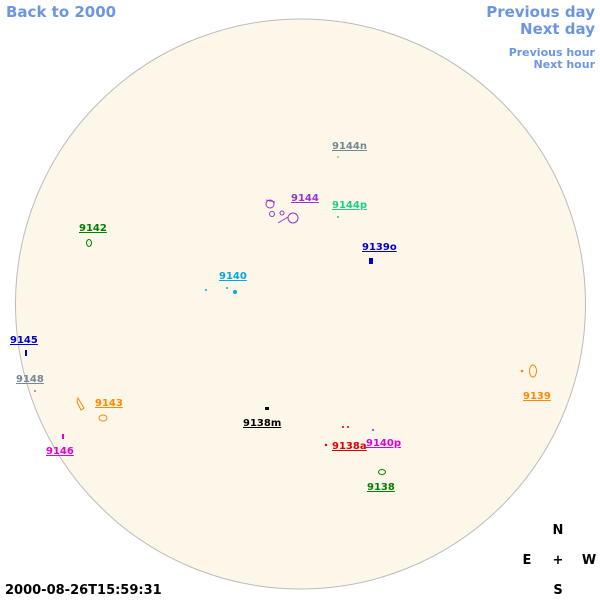 Image resolution: width=600 pixels, height=600 pixels. What do you see at coordinates (30, 379) in the screenshot?
I see `region-label: 9148` at bounding box center [30, 379].